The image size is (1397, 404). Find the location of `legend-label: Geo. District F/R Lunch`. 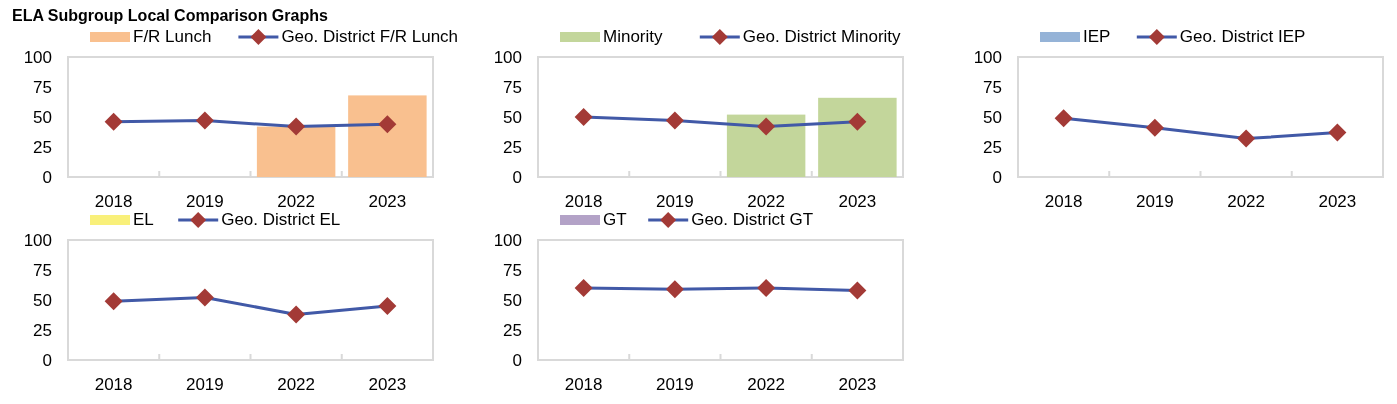

legend-label: Geo. District F/R Lunch is located at coordinates (370, 36).